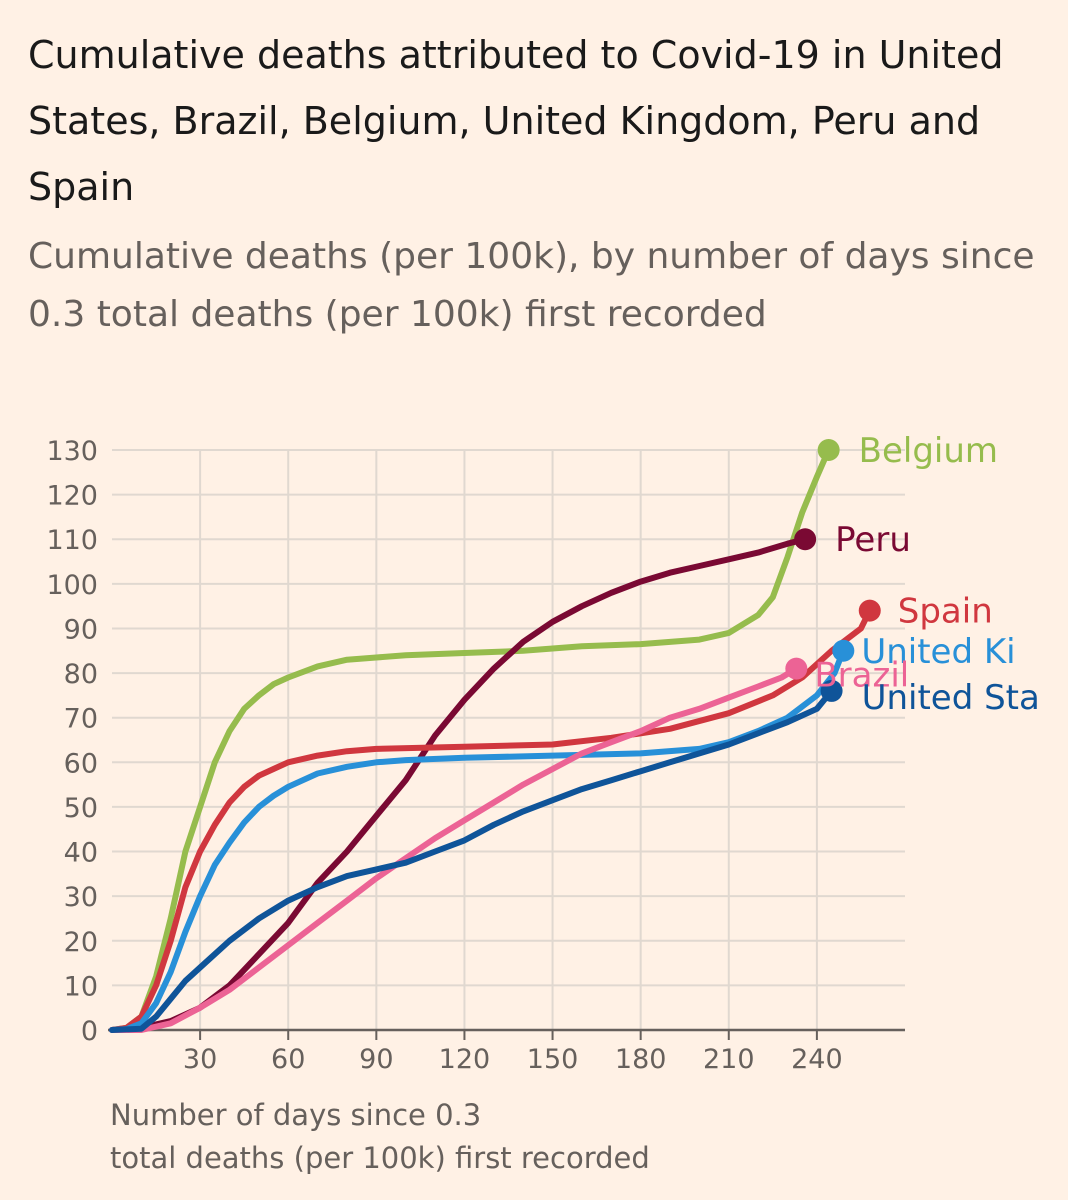  Describe the element at coordinates (81, 897) in the screenshot. I see `y-tick-label: 30` at that location.